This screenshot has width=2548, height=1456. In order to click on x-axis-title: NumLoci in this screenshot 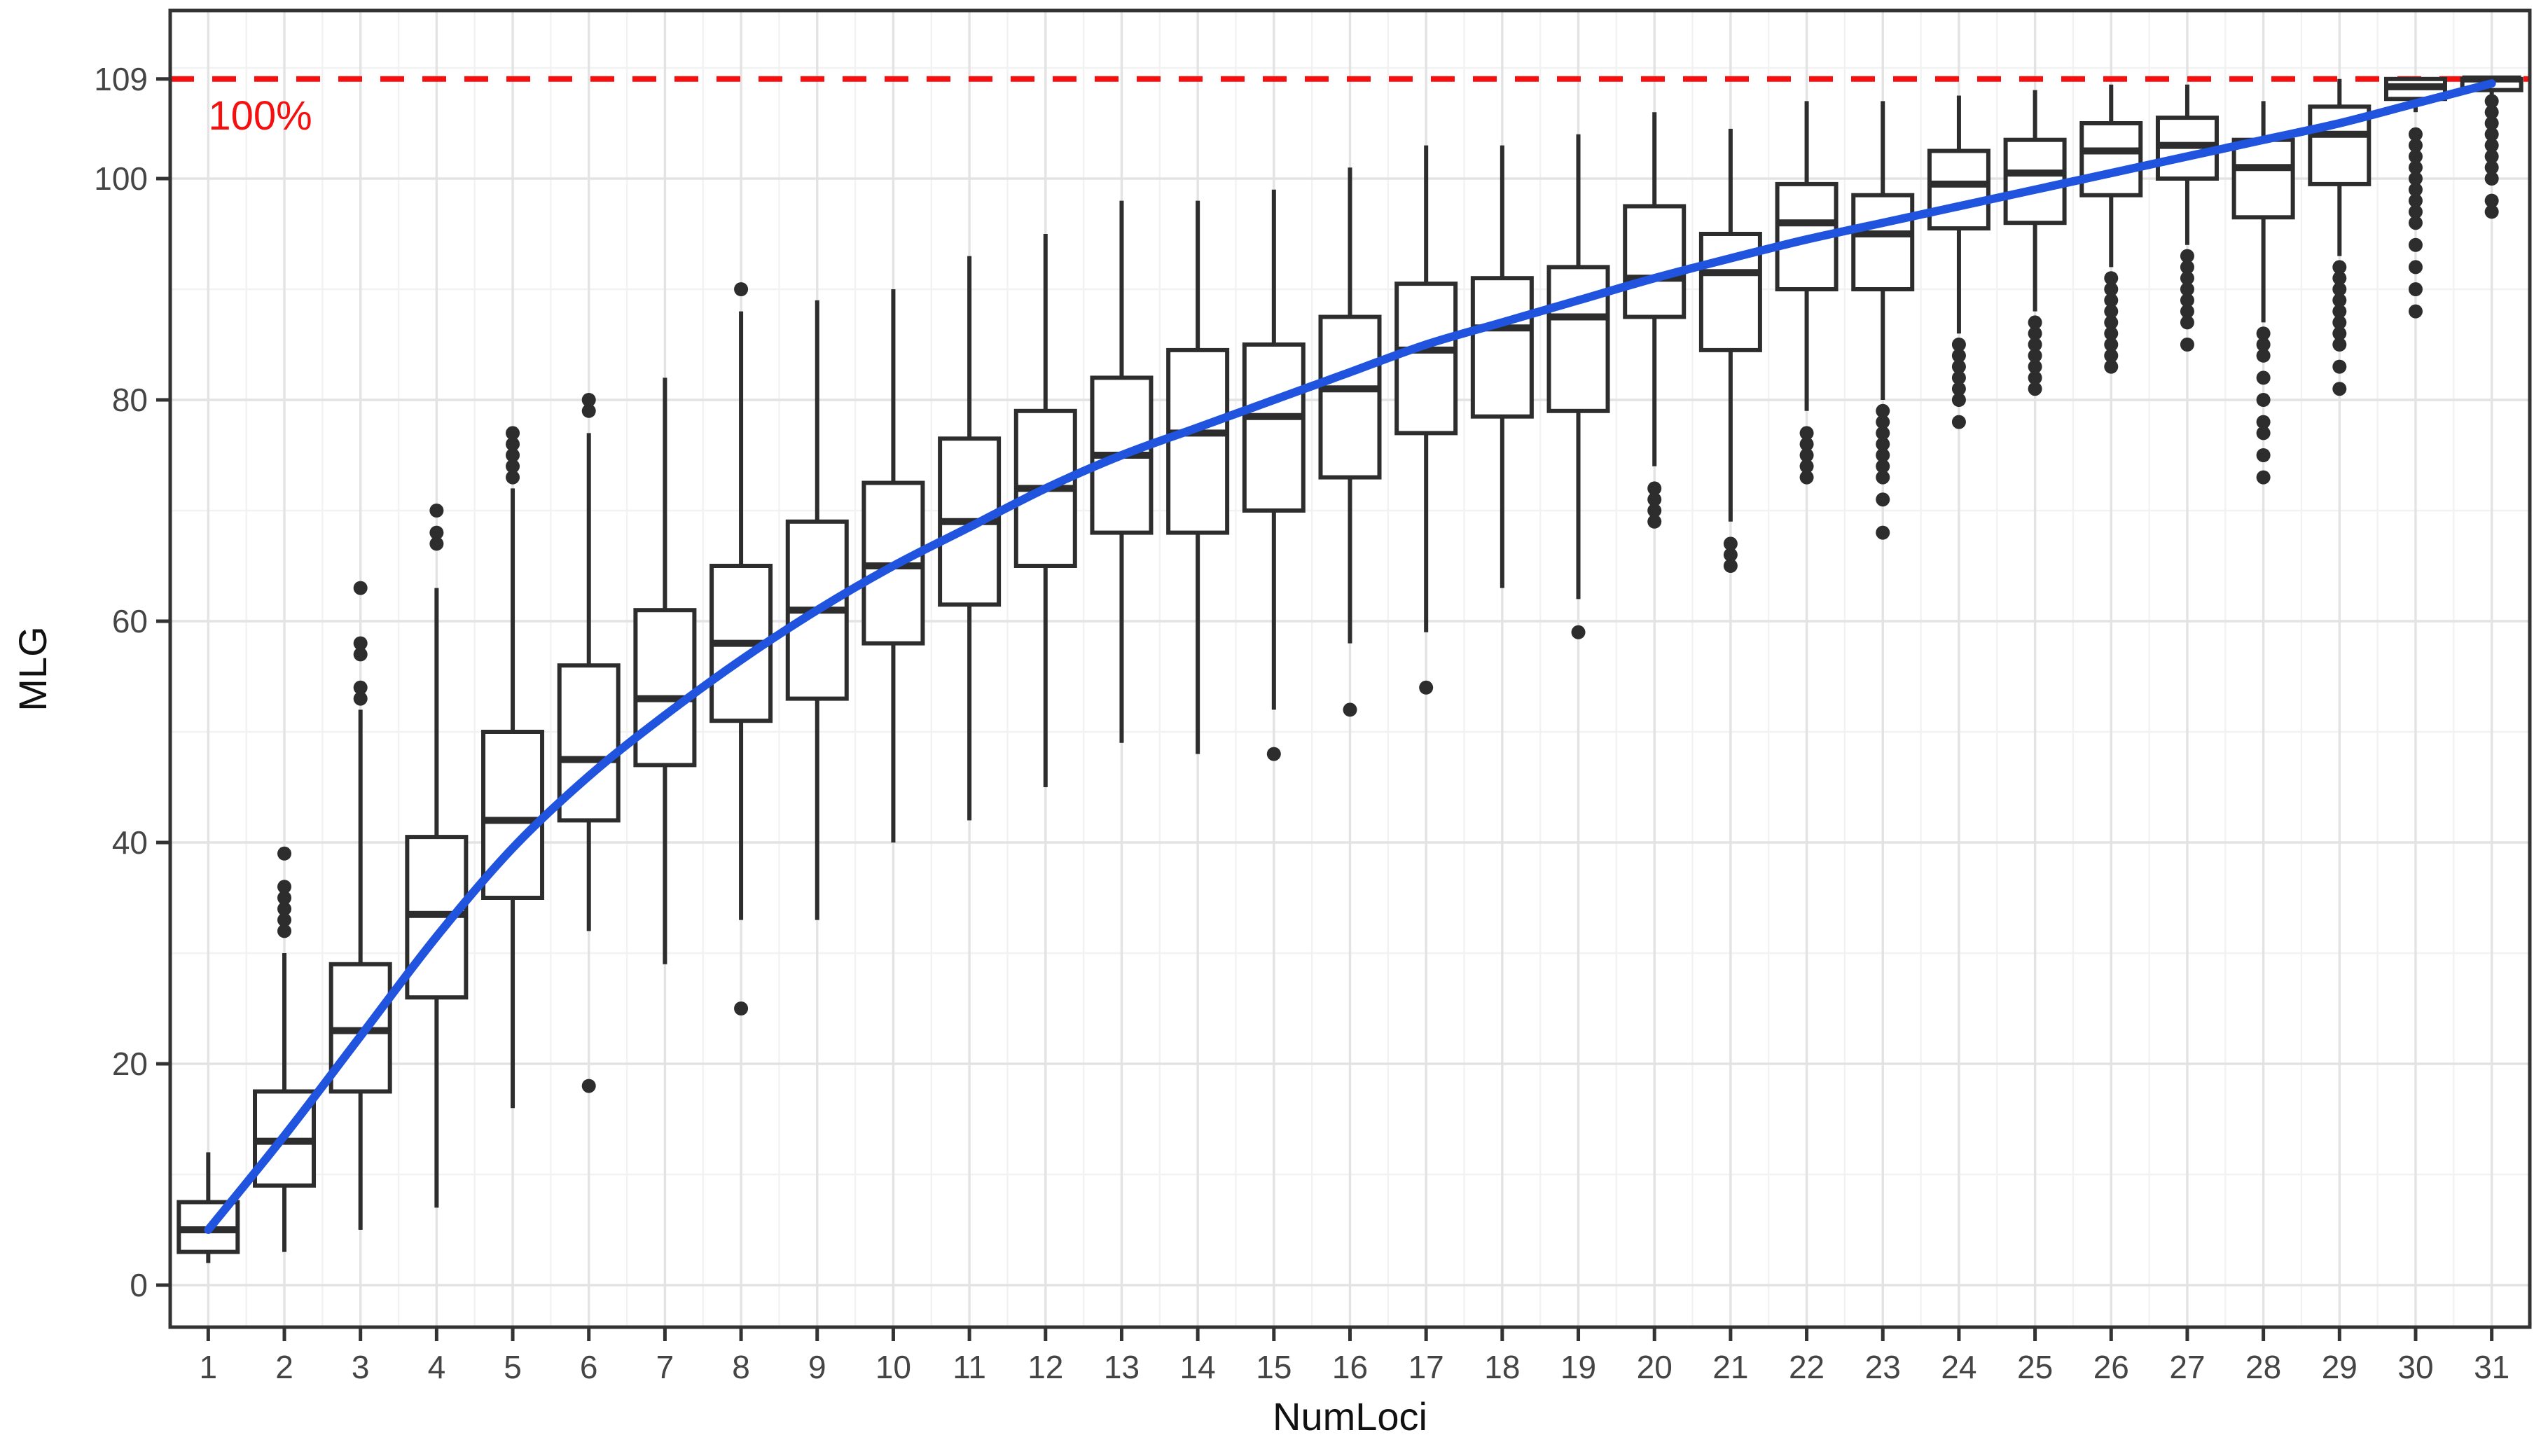, I will do `click(1350, 1416)`.